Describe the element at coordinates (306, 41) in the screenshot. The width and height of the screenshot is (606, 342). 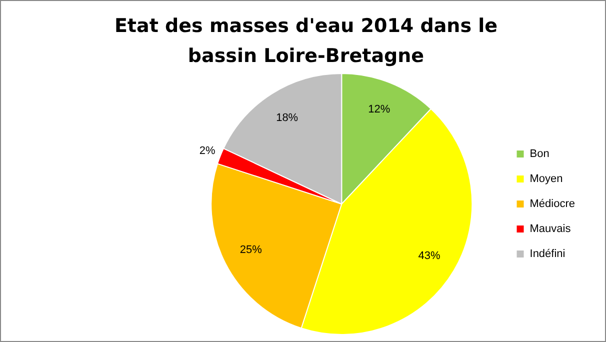
I see `chart-title: Etat des masses d'eau 2014 dans le bassin Loire-Bretagne` at that location.